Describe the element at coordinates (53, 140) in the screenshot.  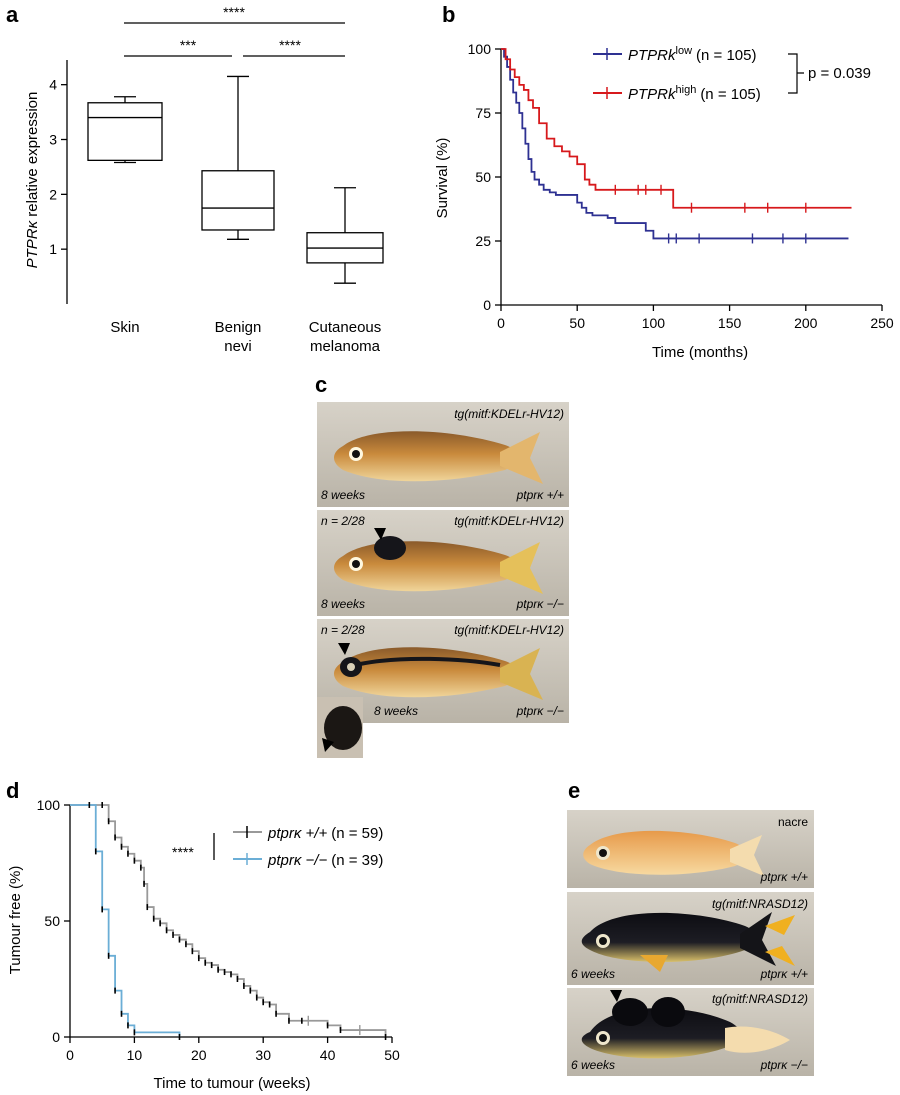
I see `y-tick-label: 3` at that location.